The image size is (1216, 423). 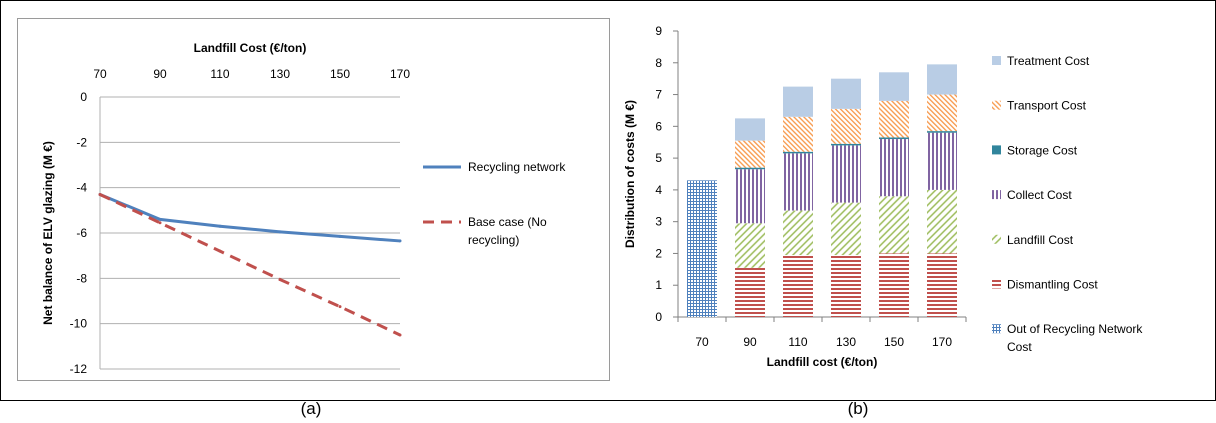 I want to click on legend-label-b-1-0: Dismantling Cost, so click(x=1052, y=285).